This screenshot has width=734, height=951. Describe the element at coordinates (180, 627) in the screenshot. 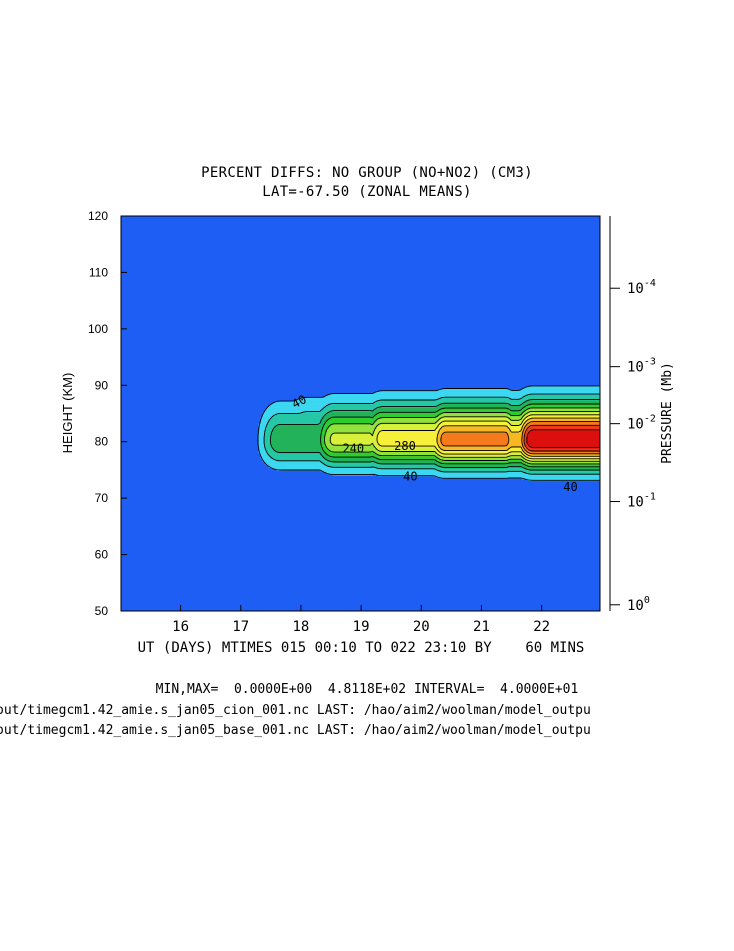

I see `x-tick-label: 16` at that location.